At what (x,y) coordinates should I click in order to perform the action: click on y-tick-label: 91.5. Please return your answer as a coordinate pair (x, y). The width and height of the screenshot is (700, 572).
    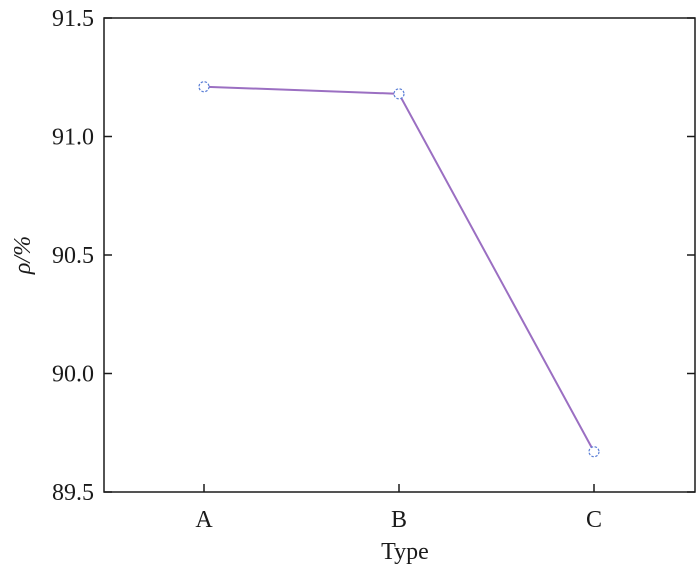
    Looking at the image, I should click on (73, 19).